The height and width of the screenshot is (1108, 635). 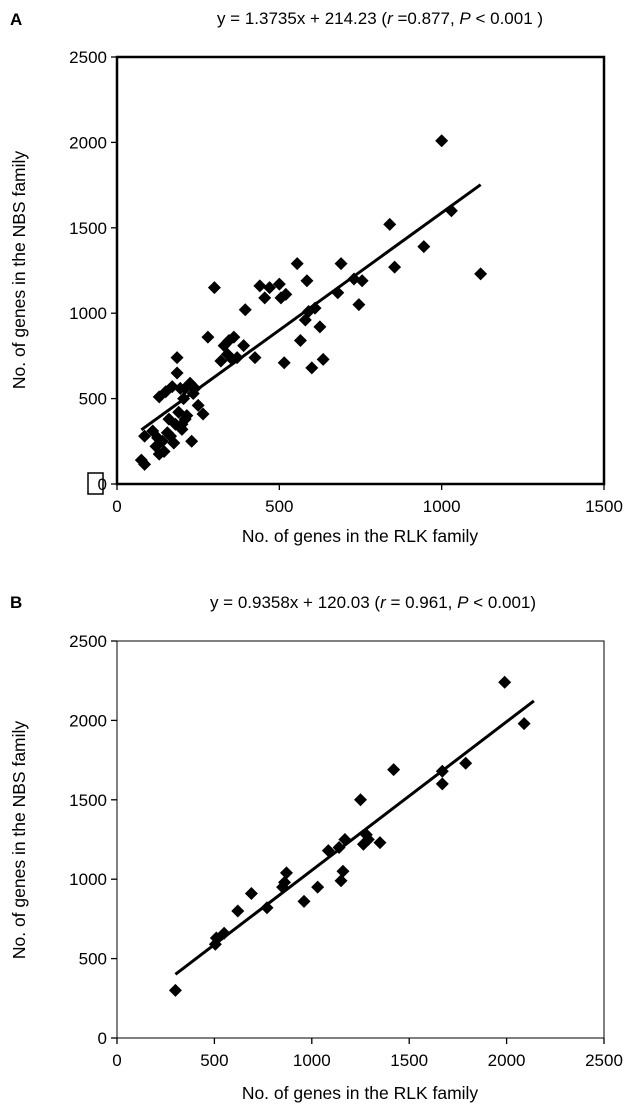 I want to click on panel-b-x-tick-label: 1500, so click(x=409, y=1060).